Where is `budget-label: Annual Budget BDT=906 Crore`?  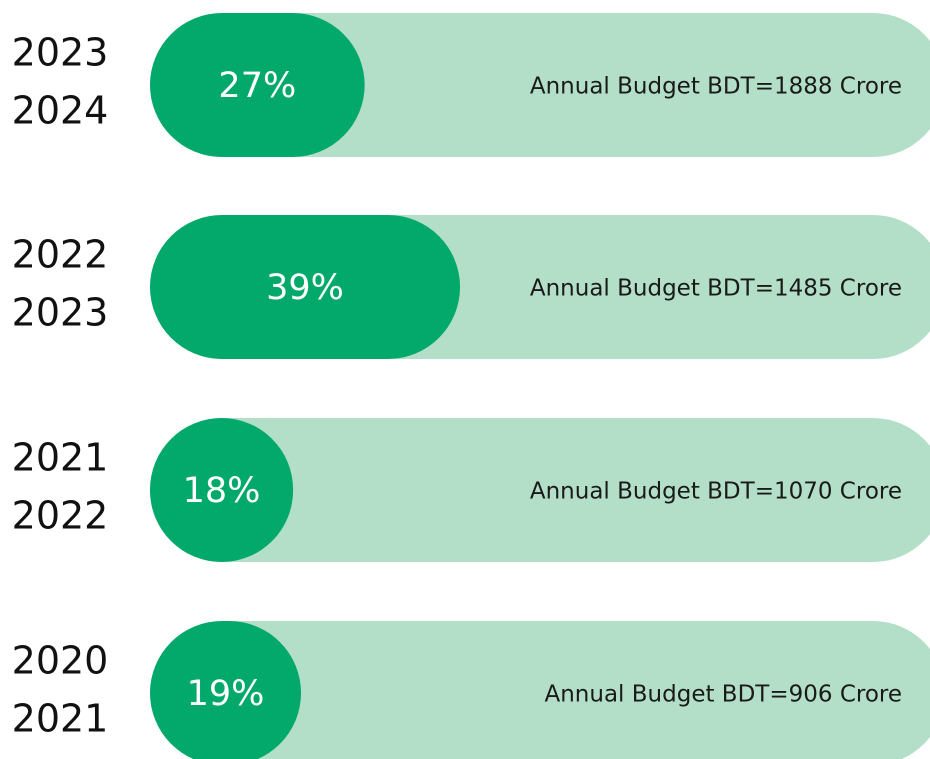
budget-label: Annual Budget BDT=906 Crore is located at coordinates (724, 695).